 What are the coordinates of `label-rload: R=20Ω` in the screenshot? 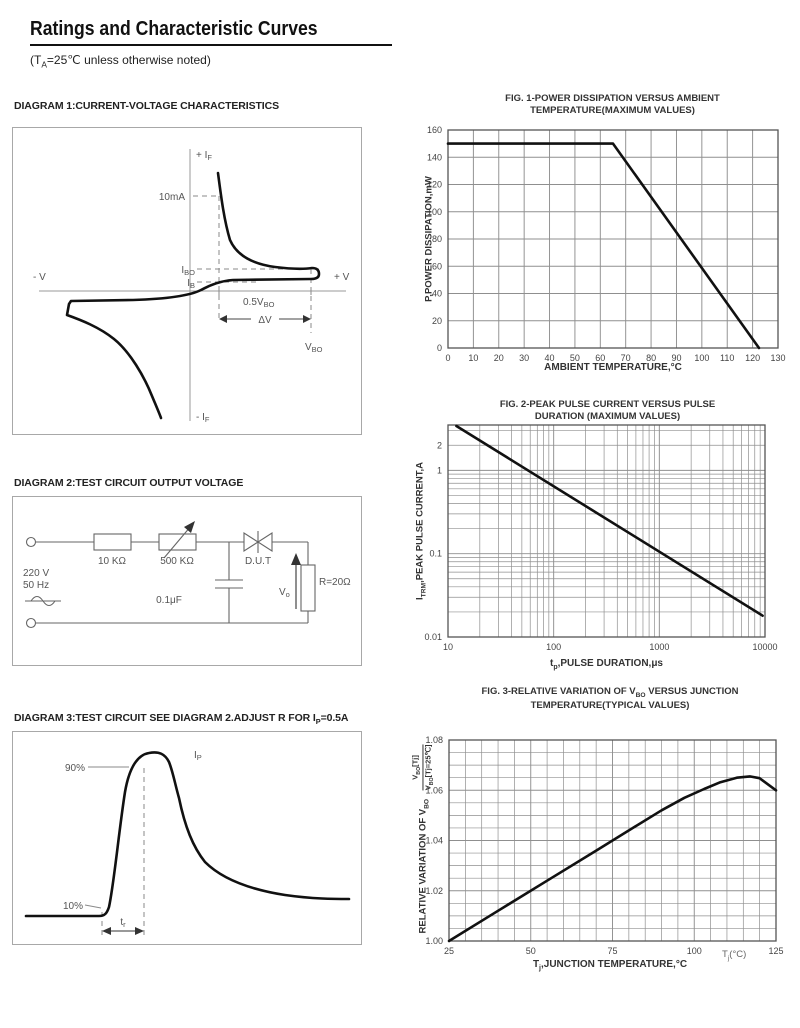 It's located at (335, 582).